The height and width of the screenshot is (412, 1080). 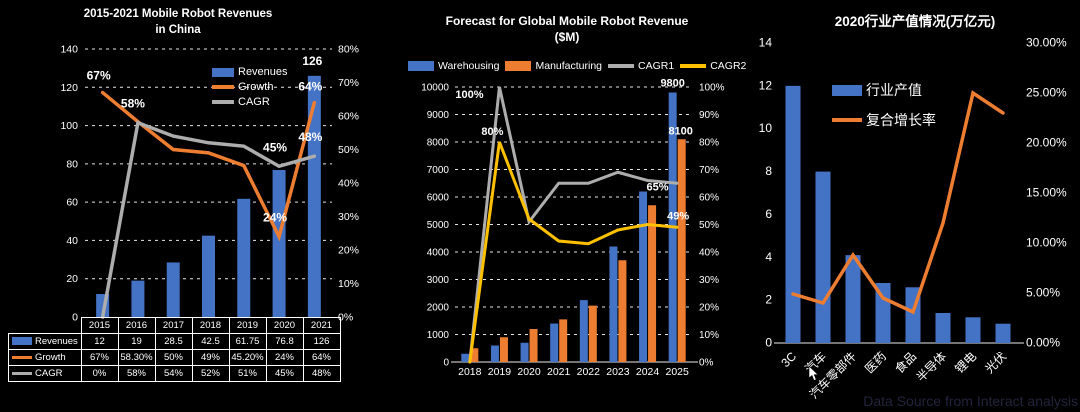 What do you see at coordinates (469, 95) in the screenshot?
I see `data-label: 100%` at bounding box center [469, 95].